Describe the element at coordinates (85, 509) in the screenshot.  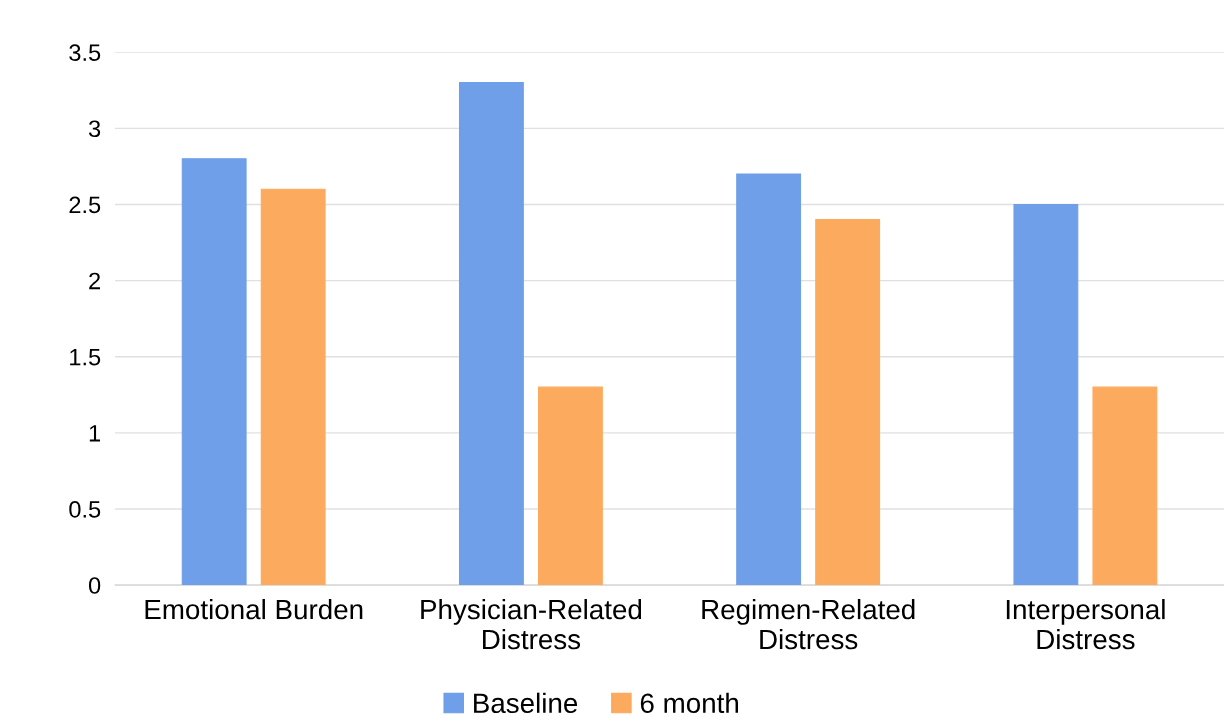
I see `y-tick-label: 0.5` at that location.